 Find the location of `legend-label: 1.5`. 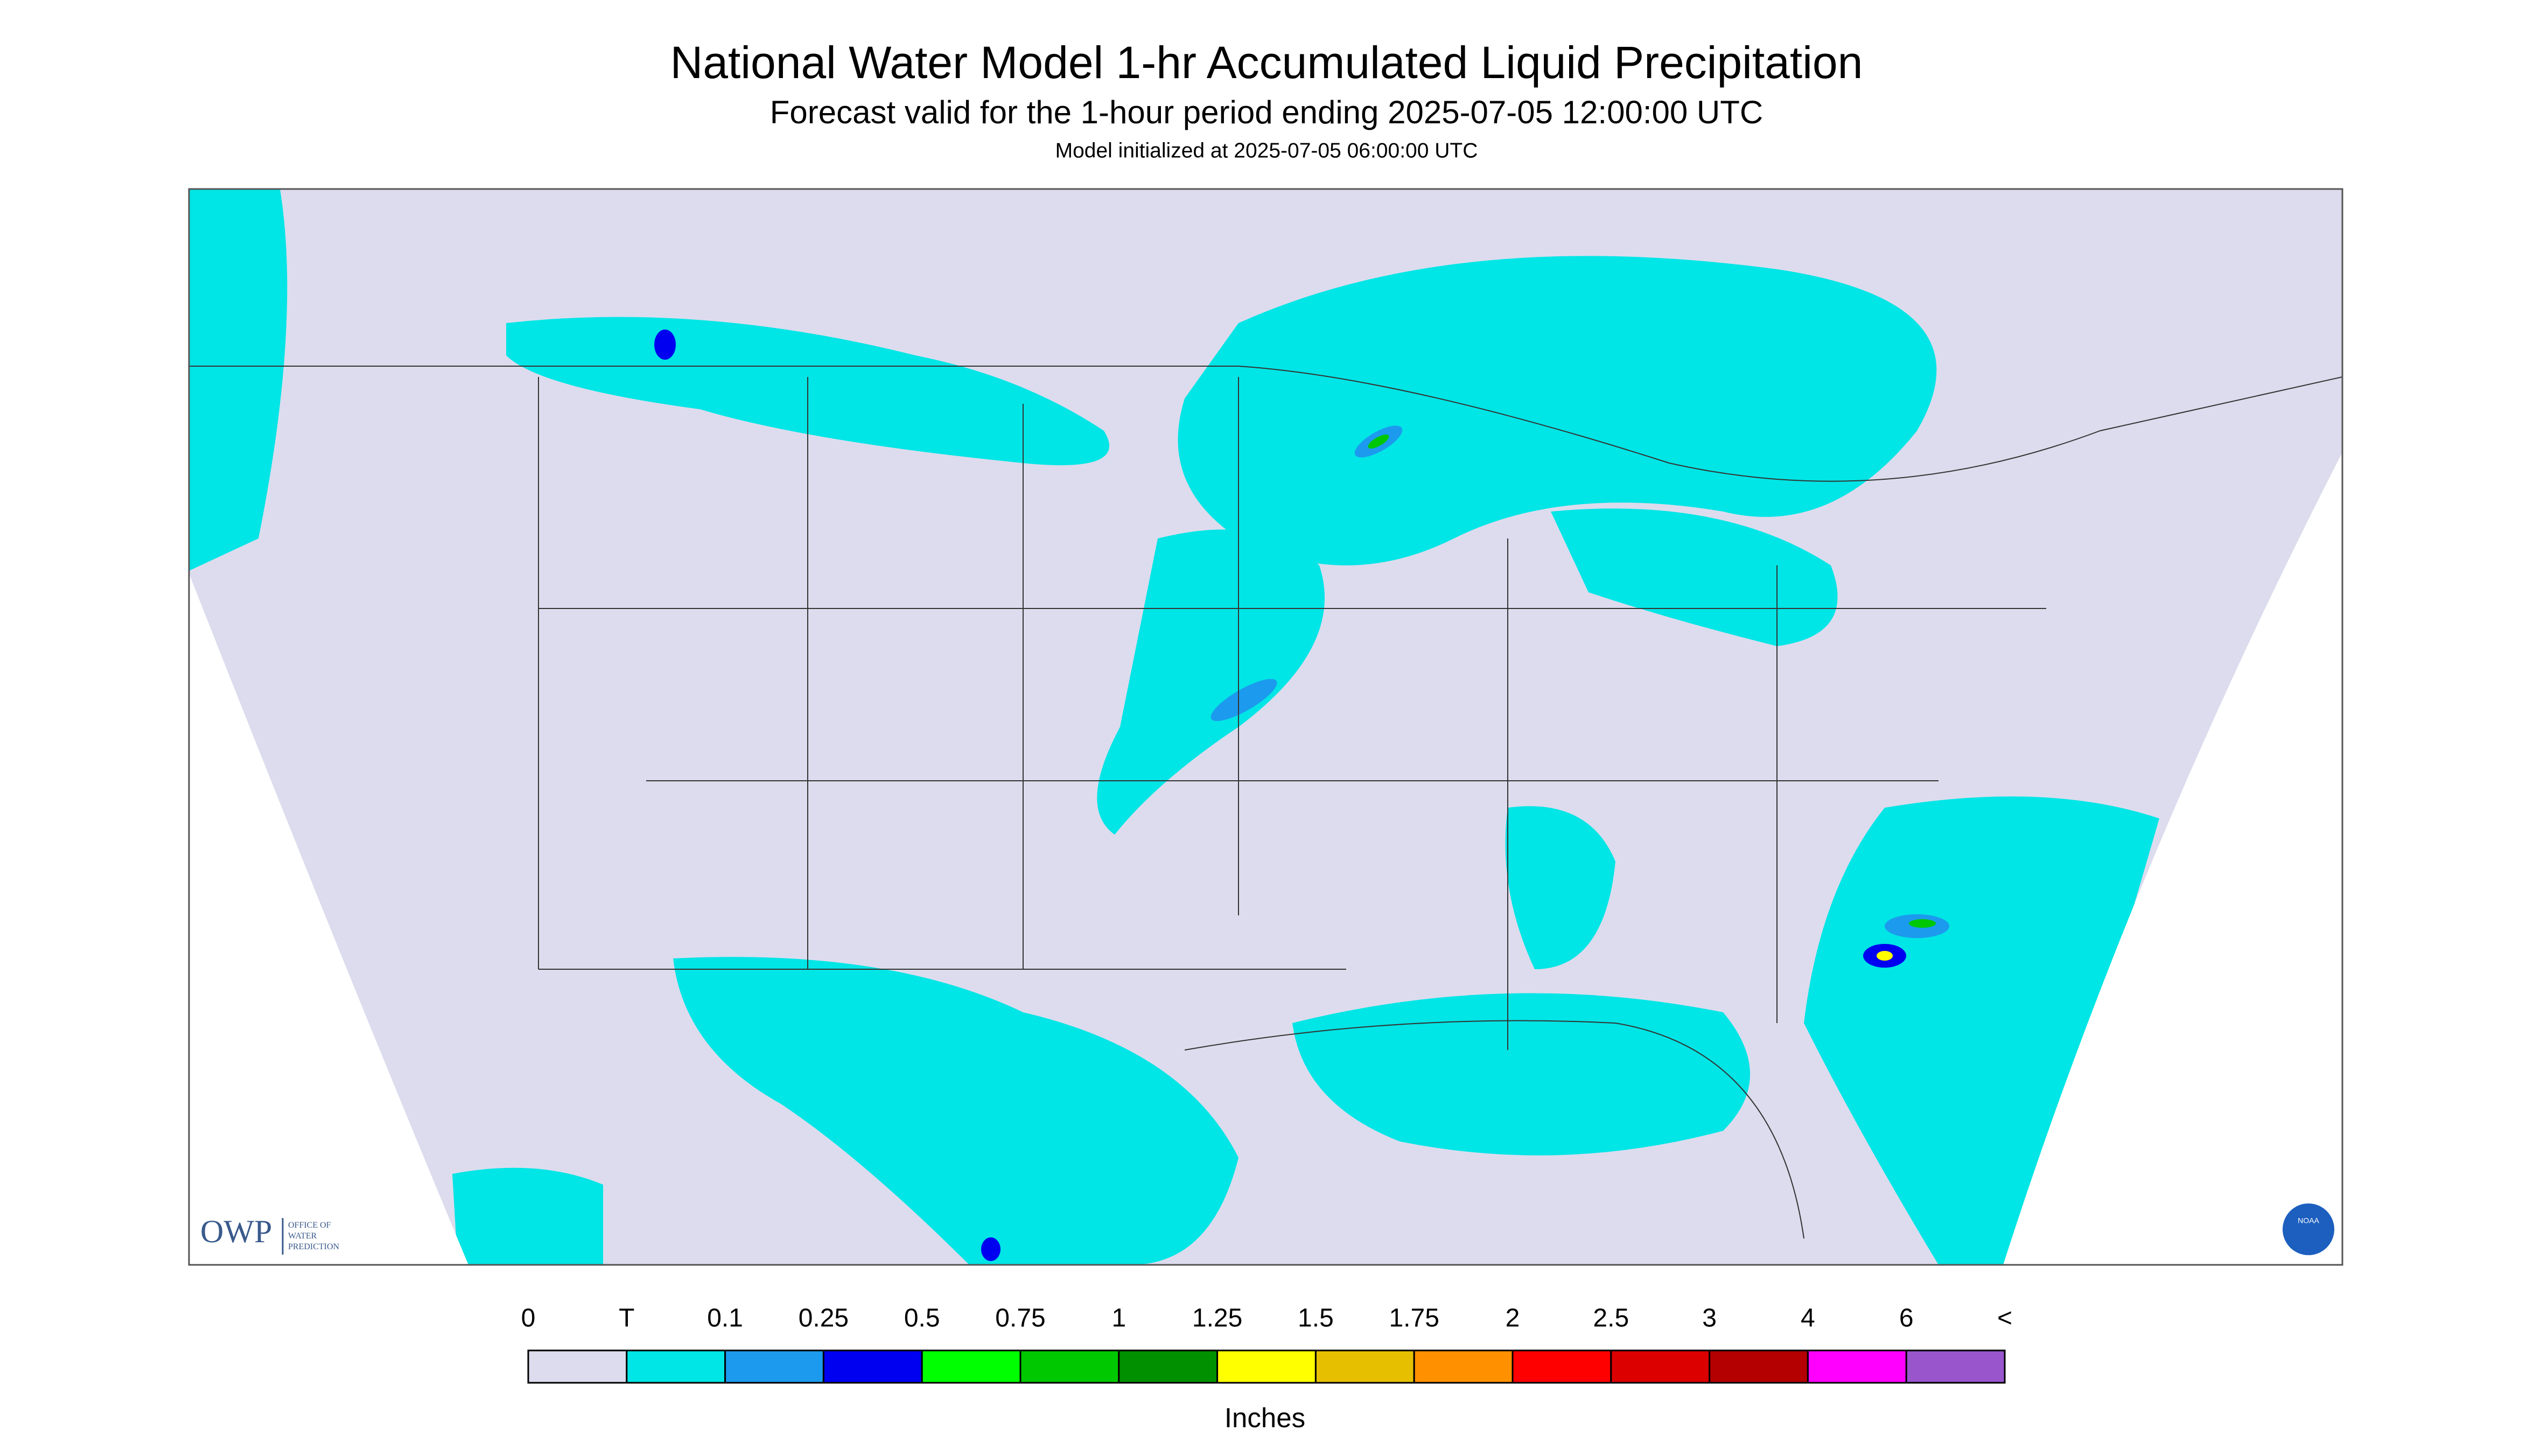

legend-label: 1.5 is located at coordinates (1316, 1318).